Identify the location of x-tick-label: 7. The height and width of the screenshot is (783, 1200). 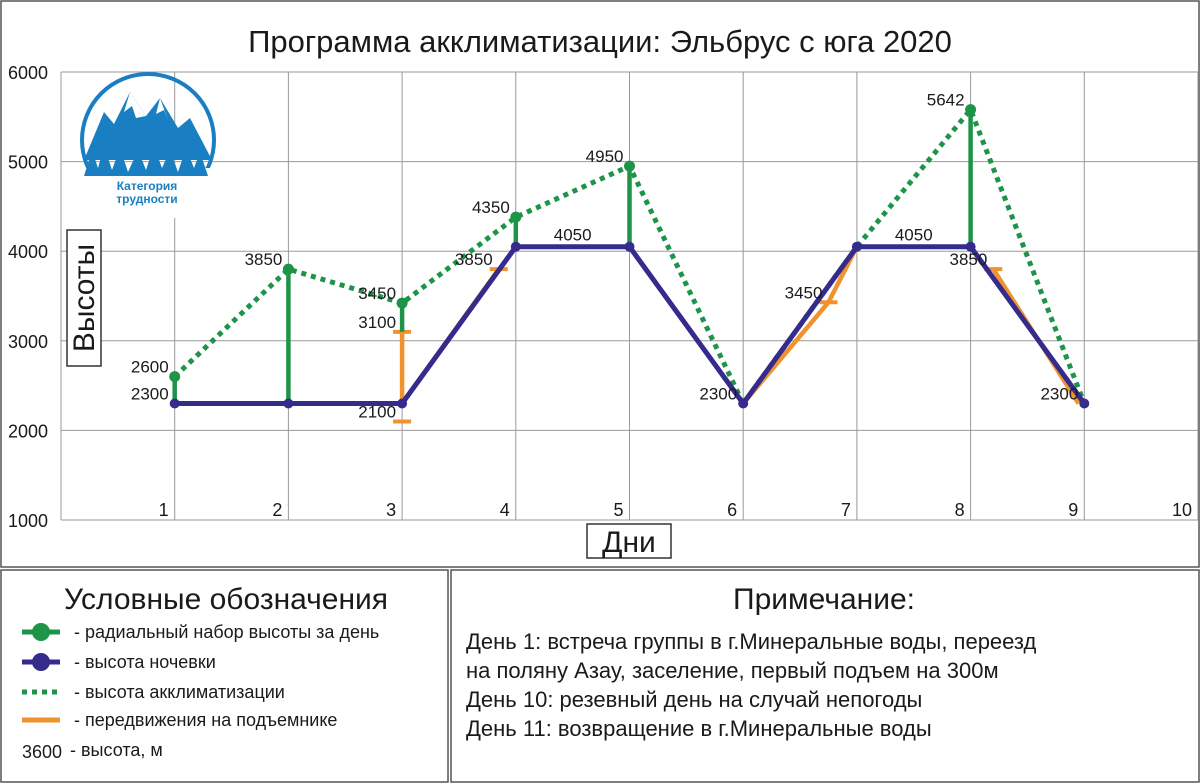
(846, 510).